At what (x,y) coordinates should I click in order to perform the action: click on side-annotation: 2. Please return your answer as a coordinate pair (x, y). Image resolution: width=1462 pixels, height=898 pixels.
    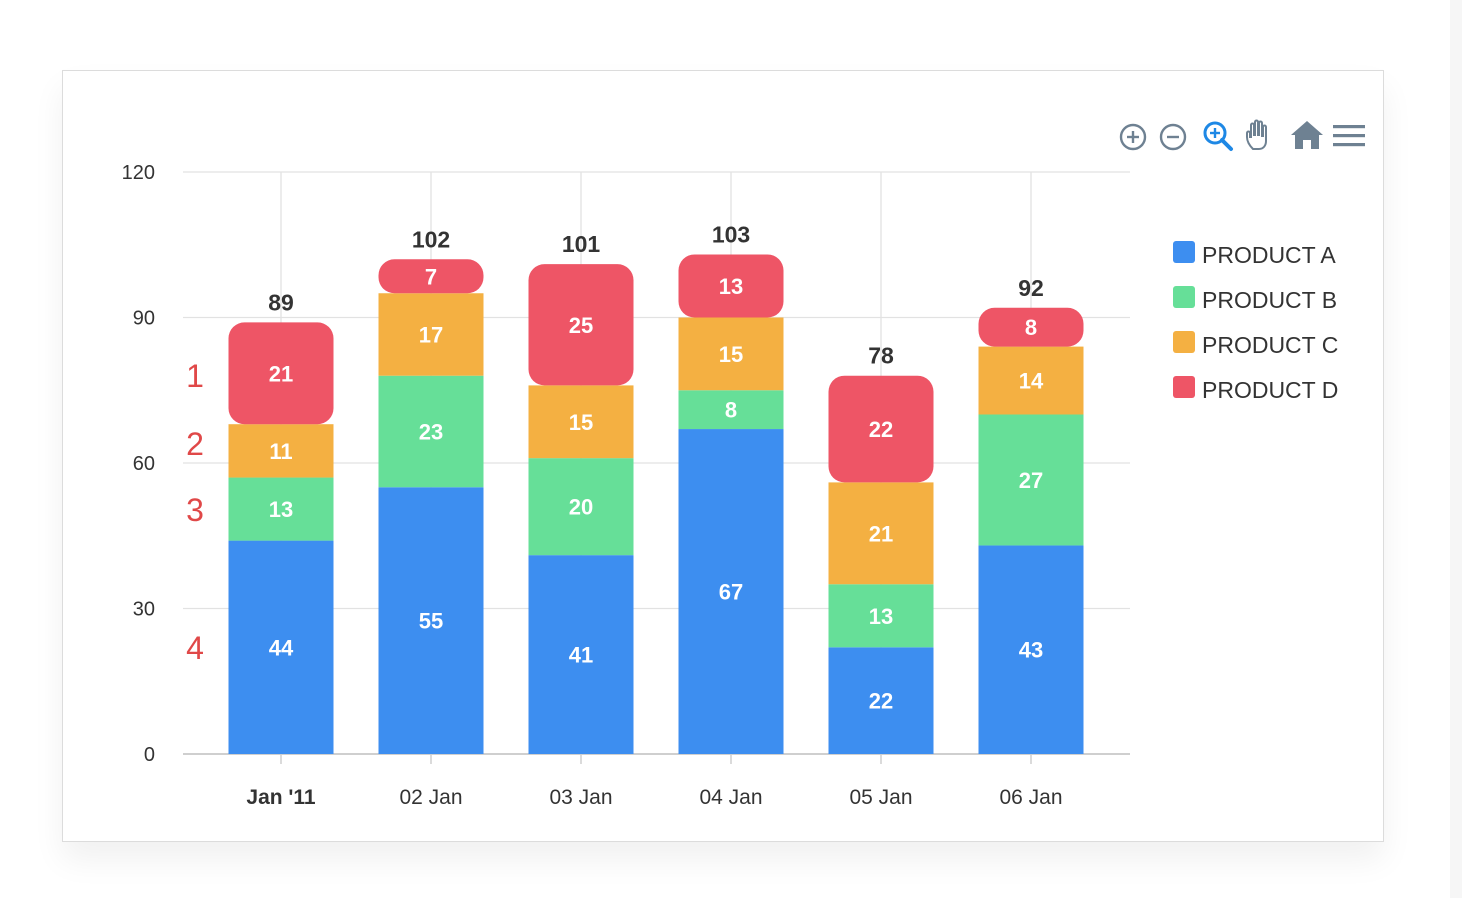
    Looking at the image, I should click on (195, 444).